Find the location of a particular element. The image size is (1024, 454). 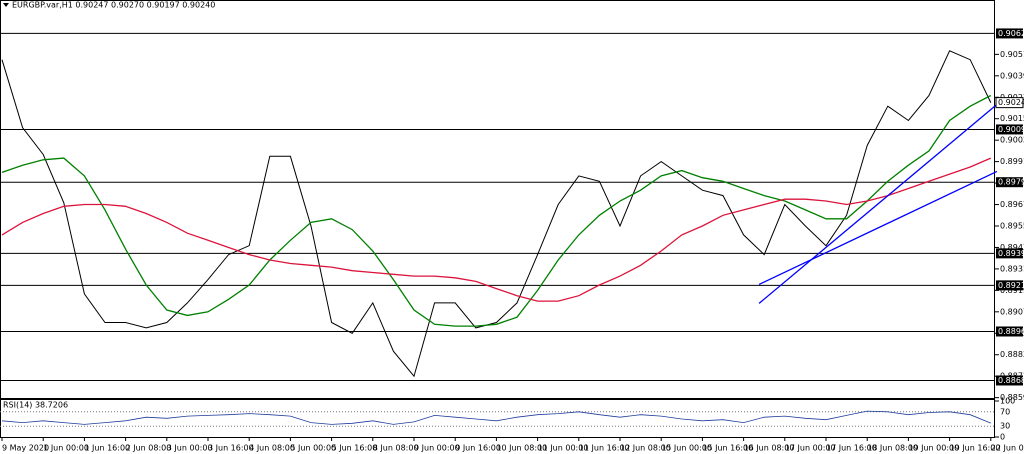

x-tick-label: 11 Jun 00:00 is located at coordinates (563, 448).